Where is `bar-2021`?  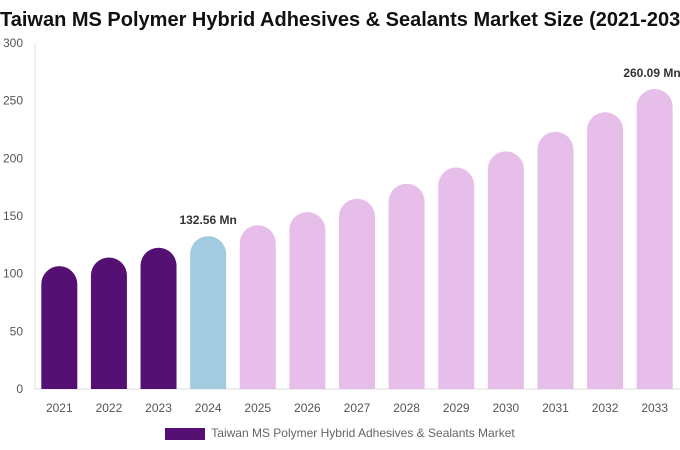
bar-2021 is located at coordinates (59, 327).